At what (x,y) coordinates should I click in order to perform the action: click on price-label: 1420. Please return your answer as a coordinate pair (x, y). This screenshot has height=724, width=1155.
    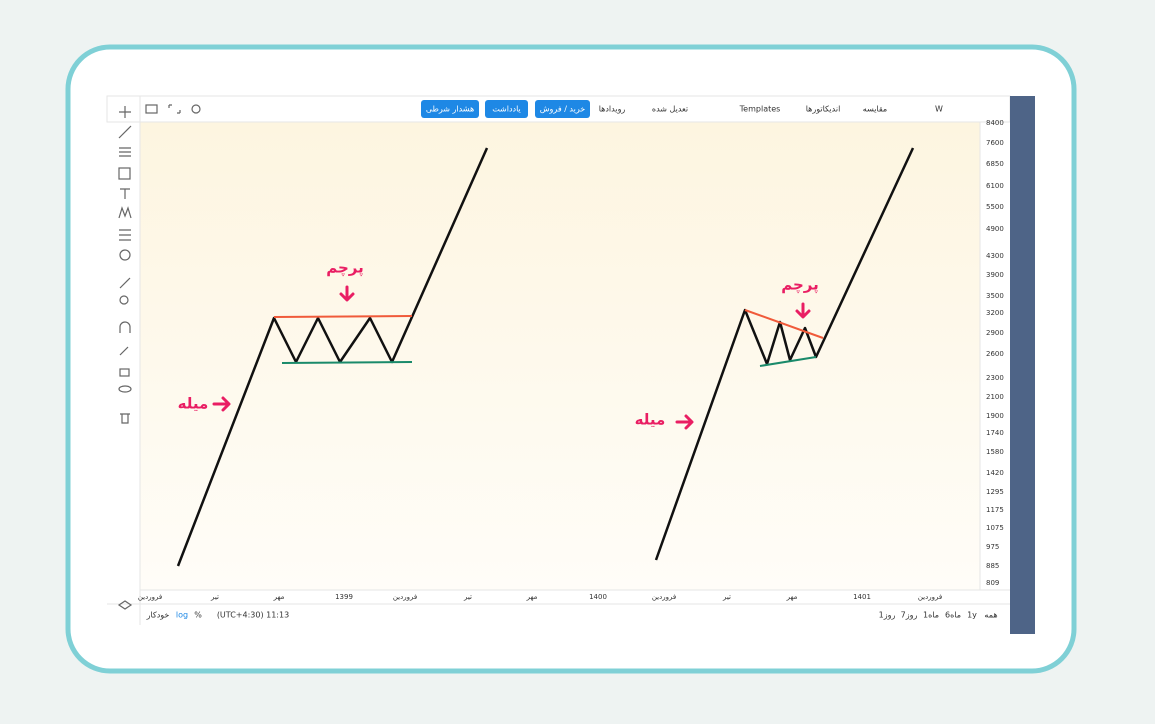
    Looking at the image, I should click on (995, 473).